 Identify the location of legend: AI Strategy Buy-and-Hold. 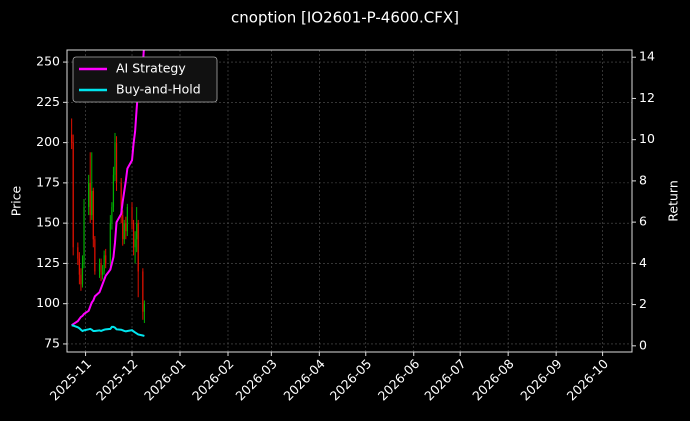
(145, 79).